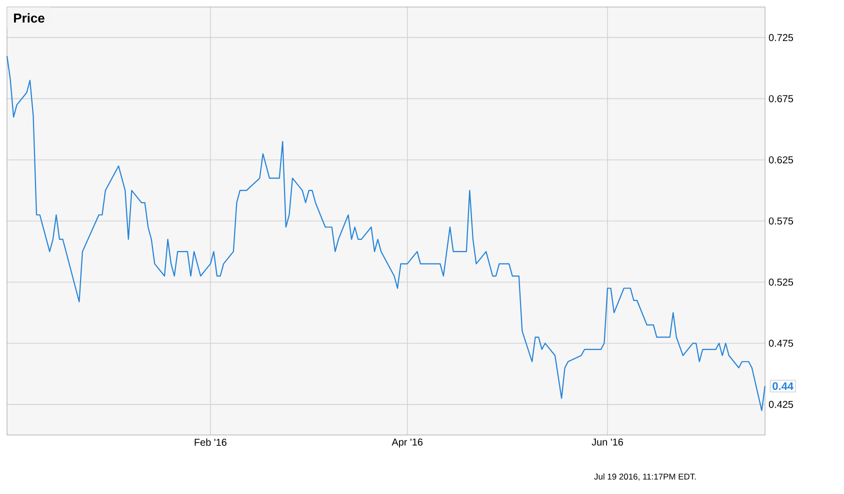 The image size is (844, 494). What do you see at coordinates (783, 386) in the screenshot?
I see `annotation: 0.44` at bounding box center [783, 386].